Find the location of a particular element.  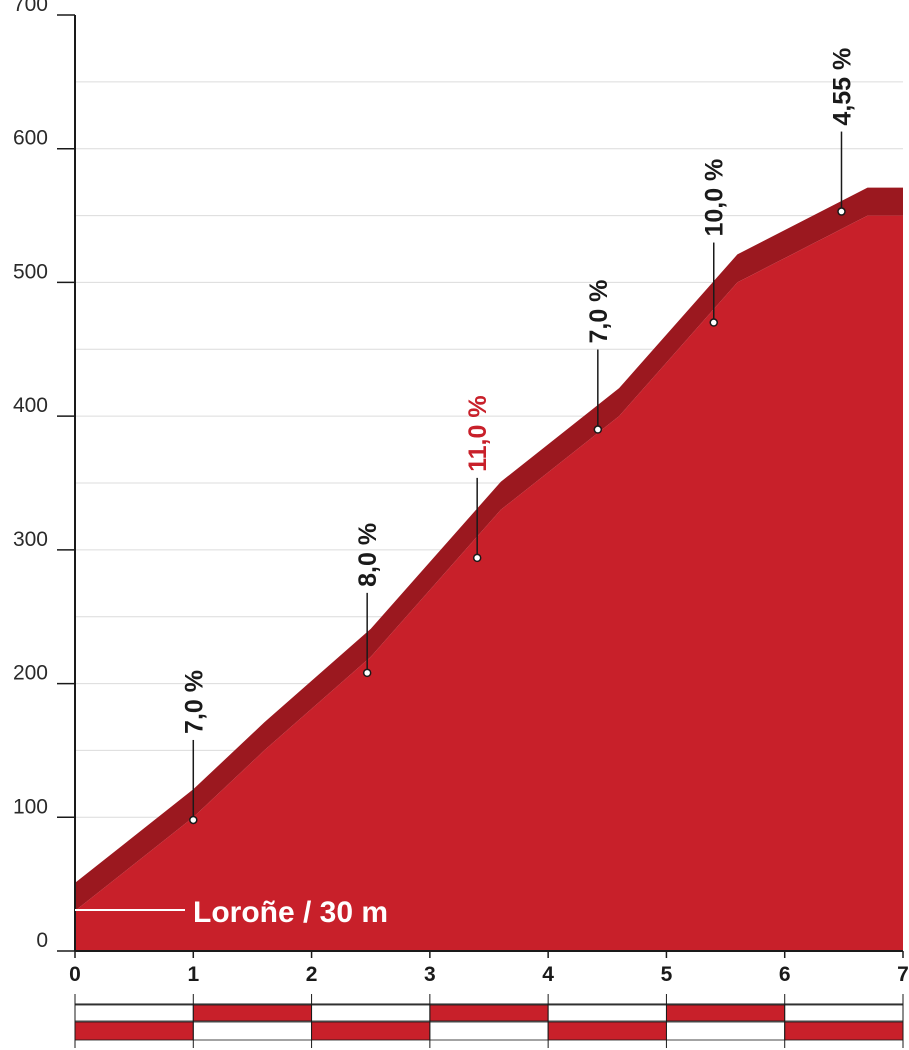

x-tick-label: 2 is located at coordinates (312, 974).